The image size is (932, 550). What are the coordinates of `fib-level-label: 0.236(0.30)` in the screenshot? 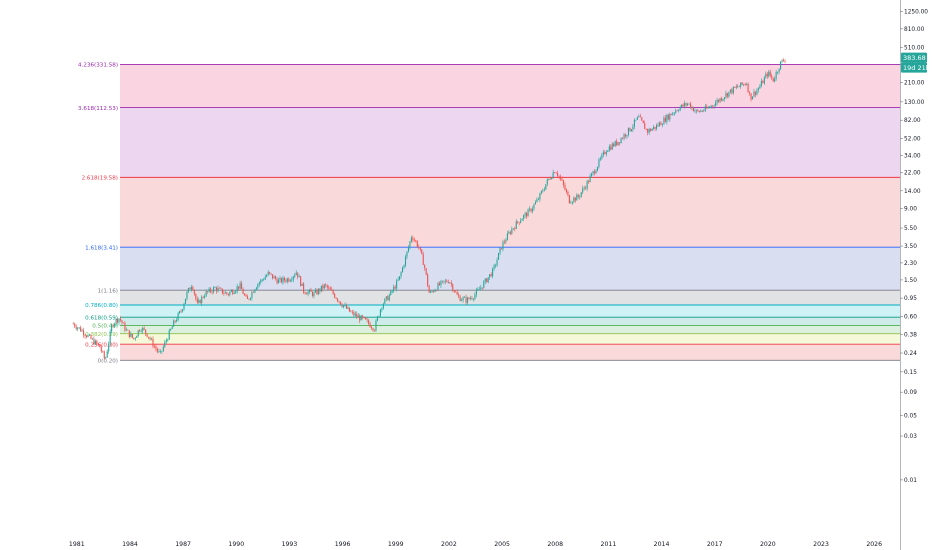 It's located at (101, 345).